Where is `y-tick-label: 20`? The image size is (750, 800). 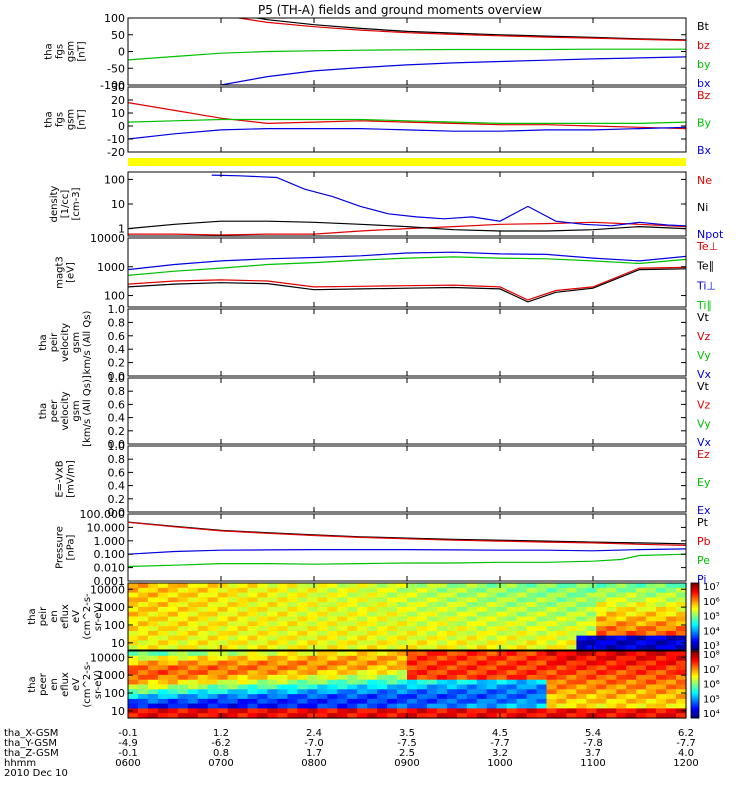 y-tick-label: 20 is located at coordinates (118, 100).